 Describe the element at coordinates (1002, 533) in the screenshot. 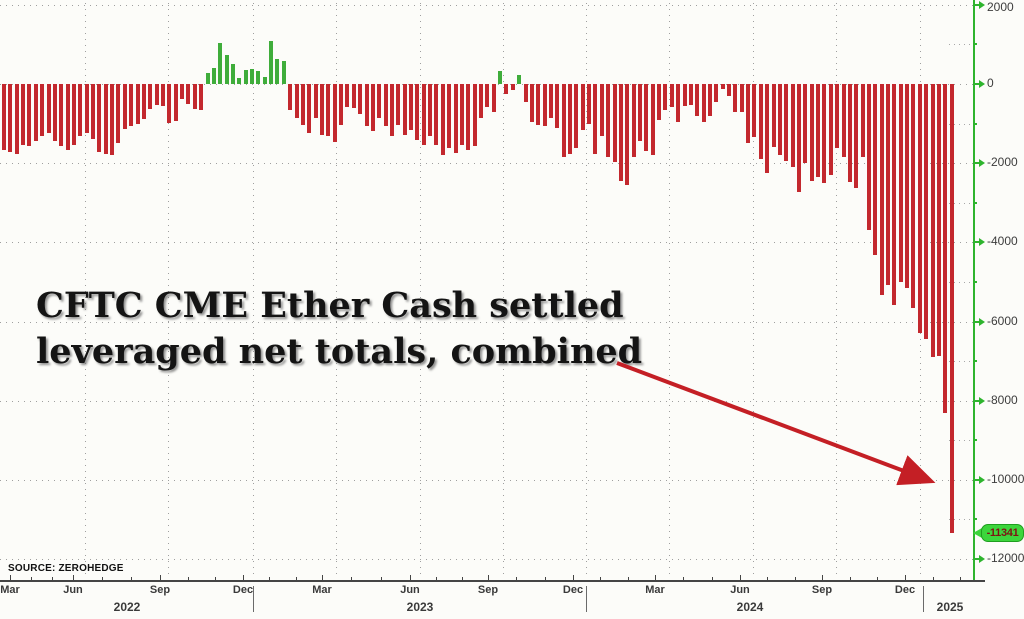

I see `current-value-badge: -11341` at that location.